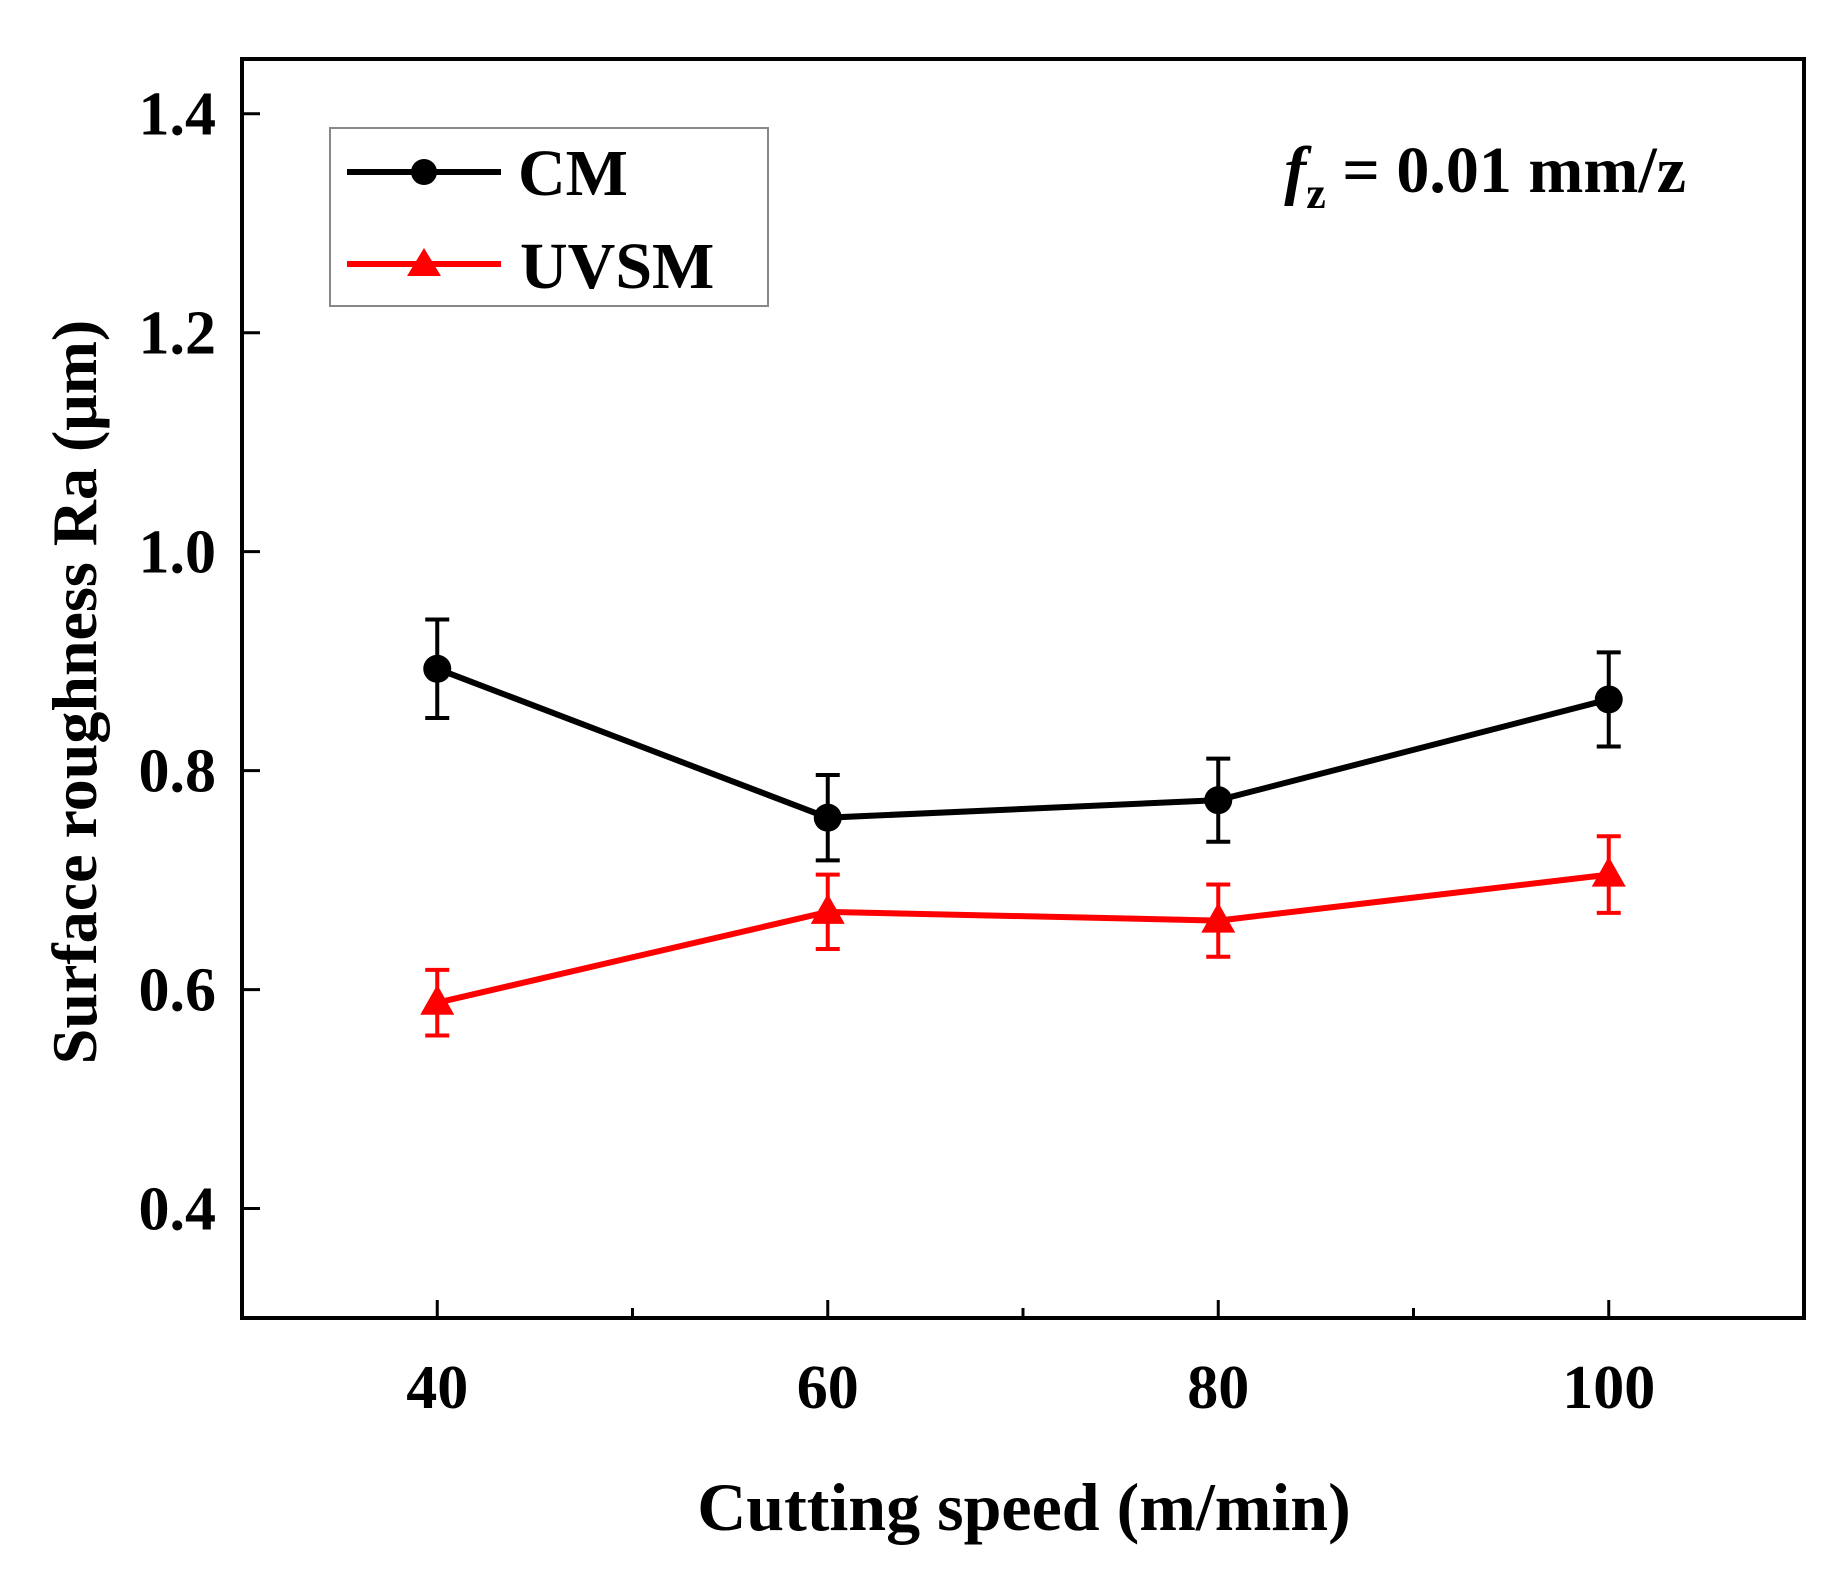 The image size is (1843, 1578). I want to click on x-tick-label: 60, so click(828, 1388).